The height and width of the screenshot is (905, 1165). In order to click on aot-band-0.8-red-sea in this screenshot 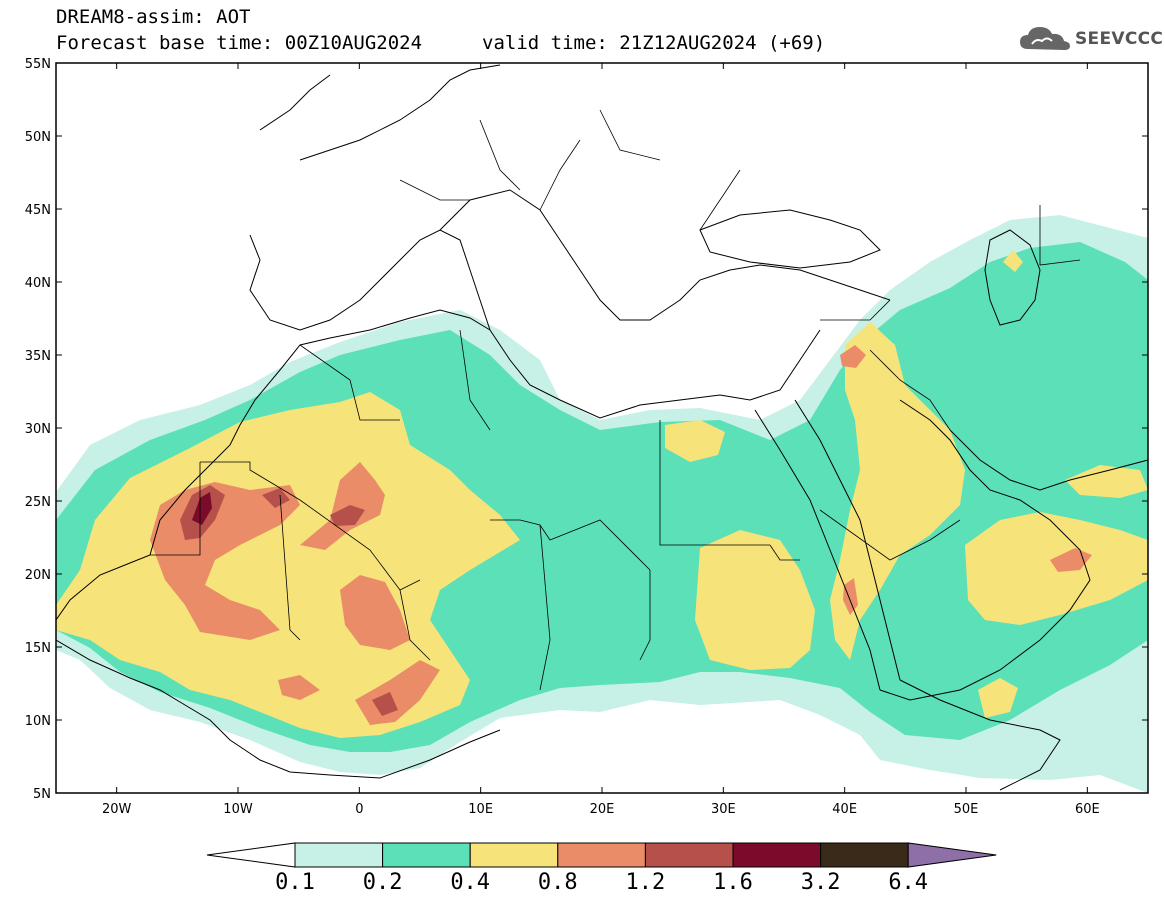, I will do `click(850, 596)`.